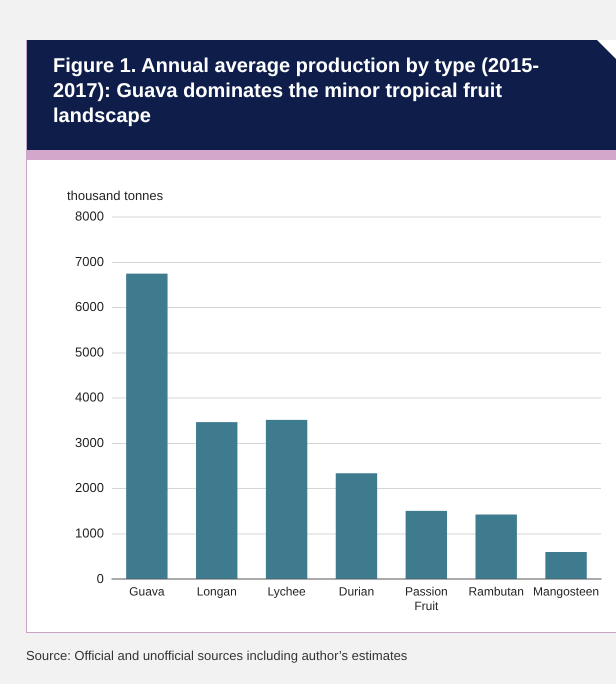 This screenshot has width=616, height=684. What do you see at coordinates (115, 196) in the screenshot?
I see `y-axis-title: thousand tonnes` at bounding box center [115, 196].